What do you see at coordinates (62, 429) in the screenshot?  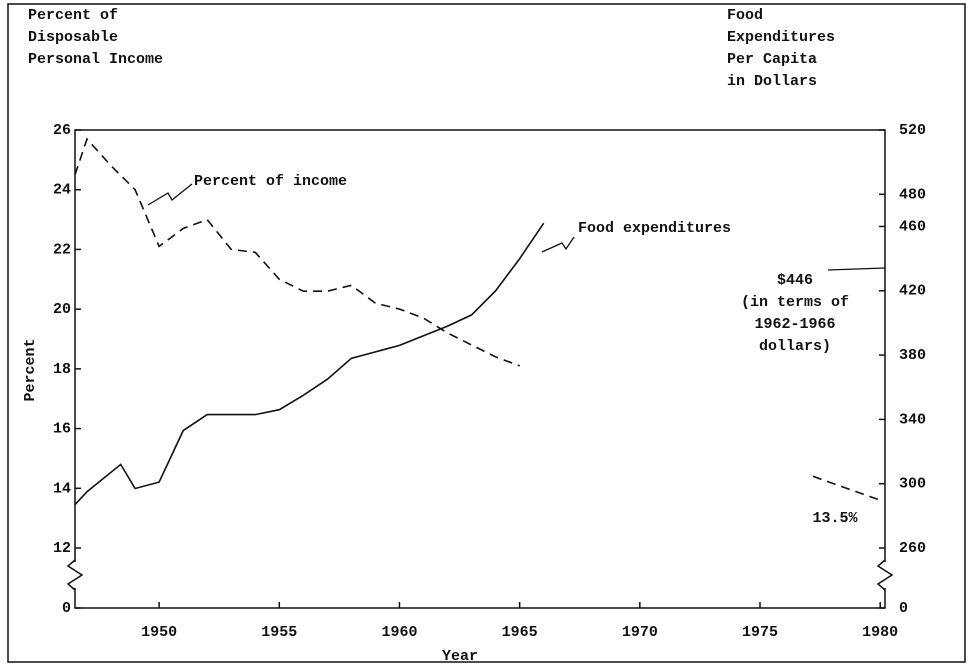 I see `y-tick-label: 16` at bounding box center [62, 429].